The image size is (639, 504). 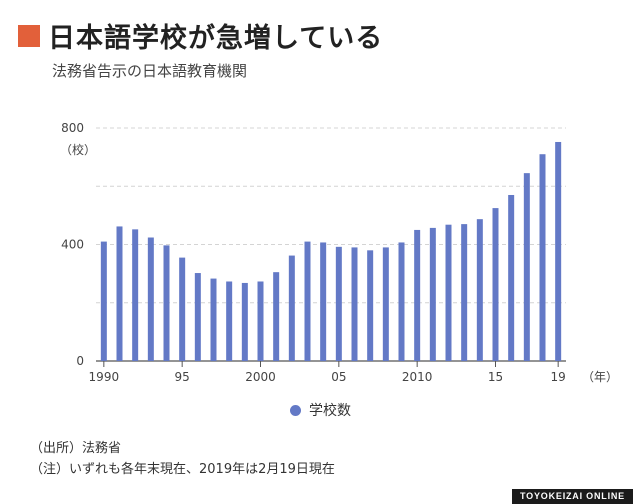 What do you see at coordinates (295, 410) in the screenshot?
I see `legend-marker` at bounding box center [295, 410].